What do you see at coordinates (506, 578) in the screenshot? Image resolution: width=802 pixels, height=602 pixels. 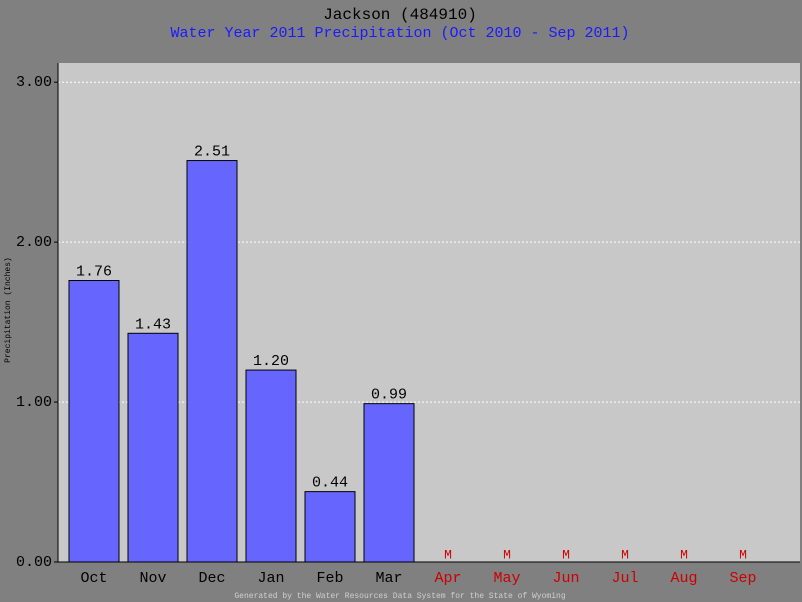 I see `x-tick-label: May` at bounding box center [506, 578].